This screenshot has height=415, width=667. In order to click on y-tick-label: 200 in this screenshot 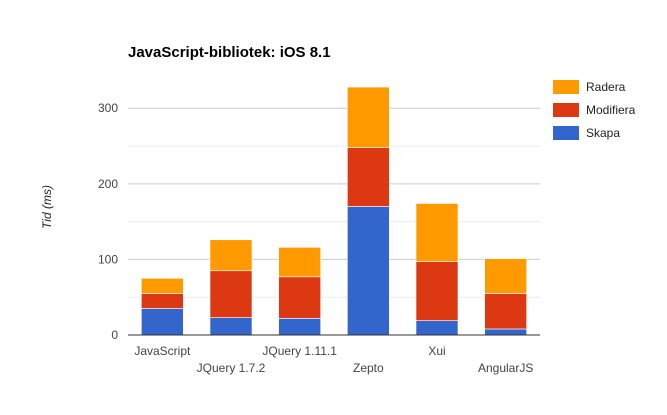, I will do `click(108, 184)`.